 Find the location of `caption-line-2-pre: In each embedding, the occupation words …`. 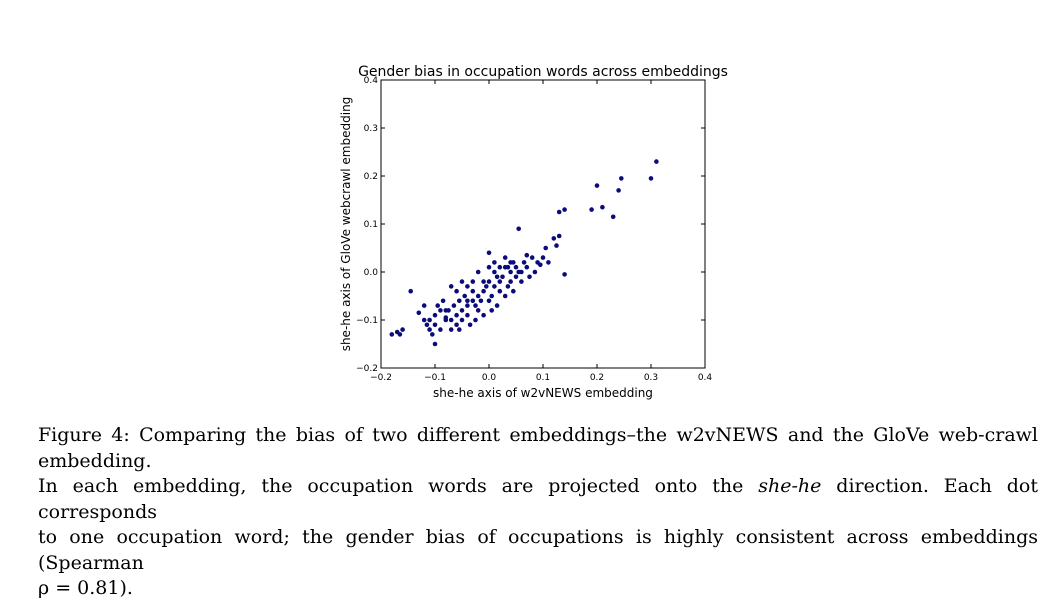

caption-line-2-pre: In each embedding, the occupation words … is located at coordinates (391, 486).